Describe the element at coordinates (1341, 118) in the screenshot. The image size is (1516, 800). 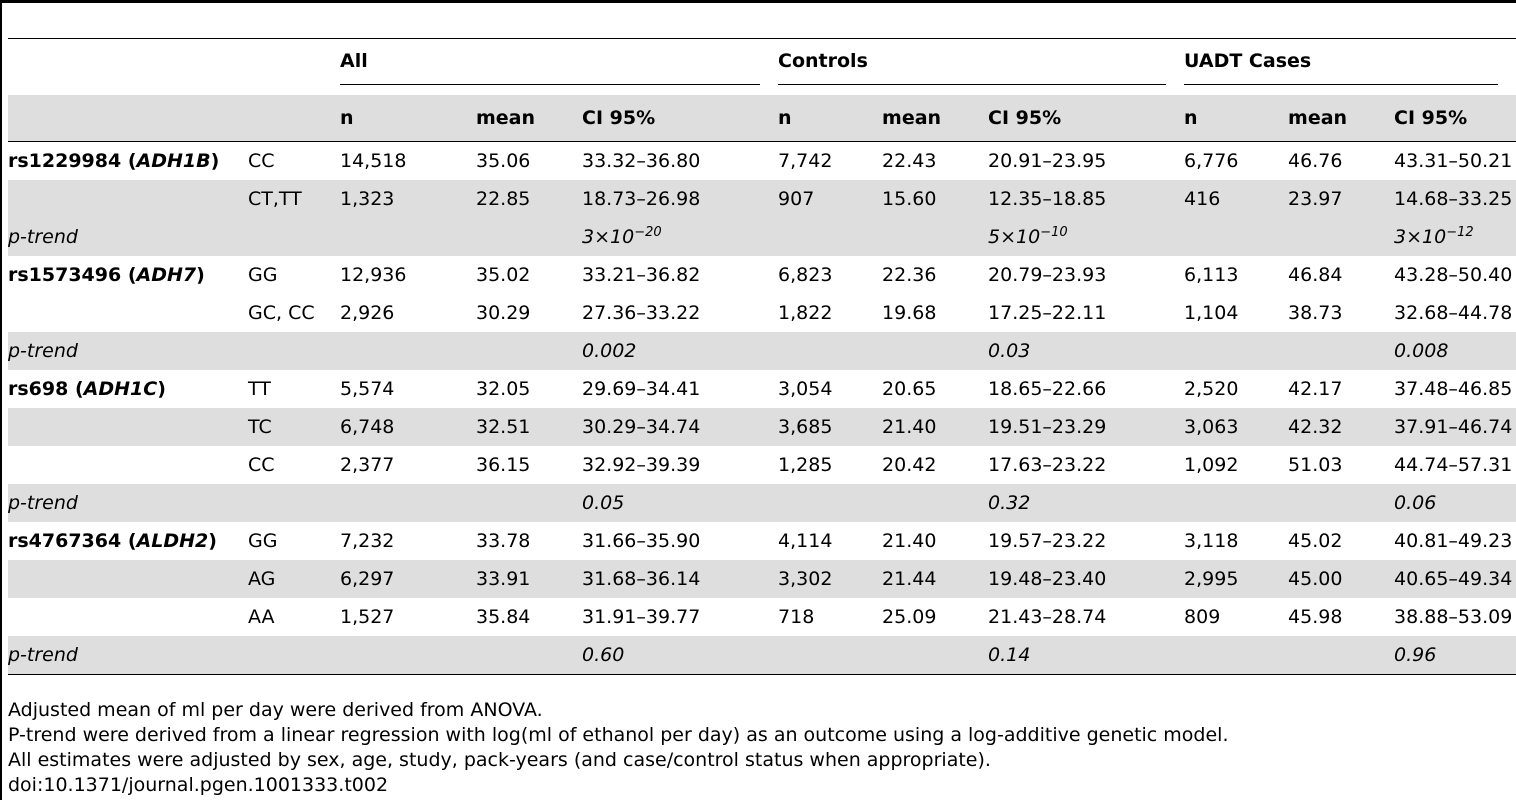
I see `col-header-mean: mean` at that location.